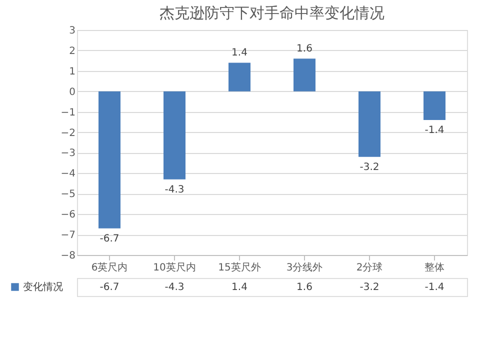 This screenshot has width=500, height=362. I want to click on y-tick-label: 1, so click(72, 72).